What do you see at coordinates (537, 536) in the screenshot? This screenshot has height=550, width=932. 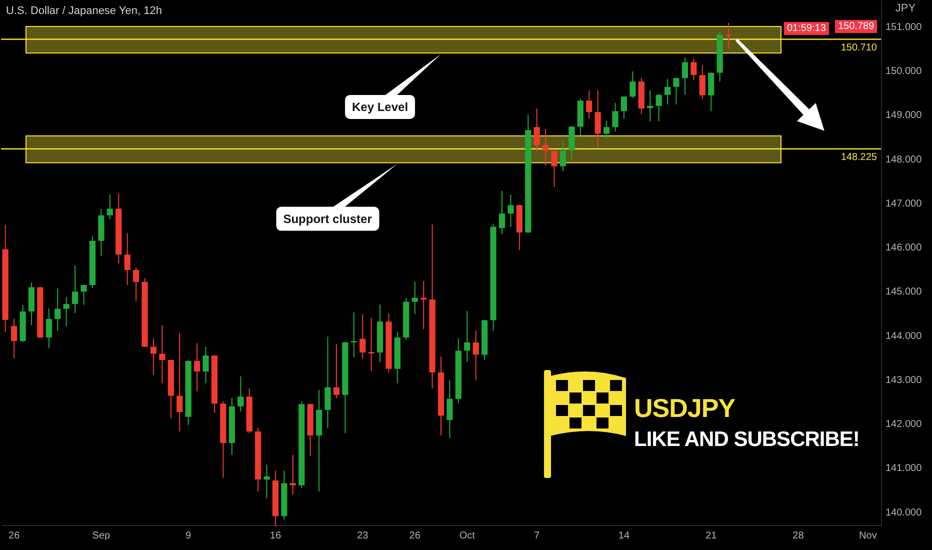 I see `x-tick-label: 7` at bounding box center [537, 536].